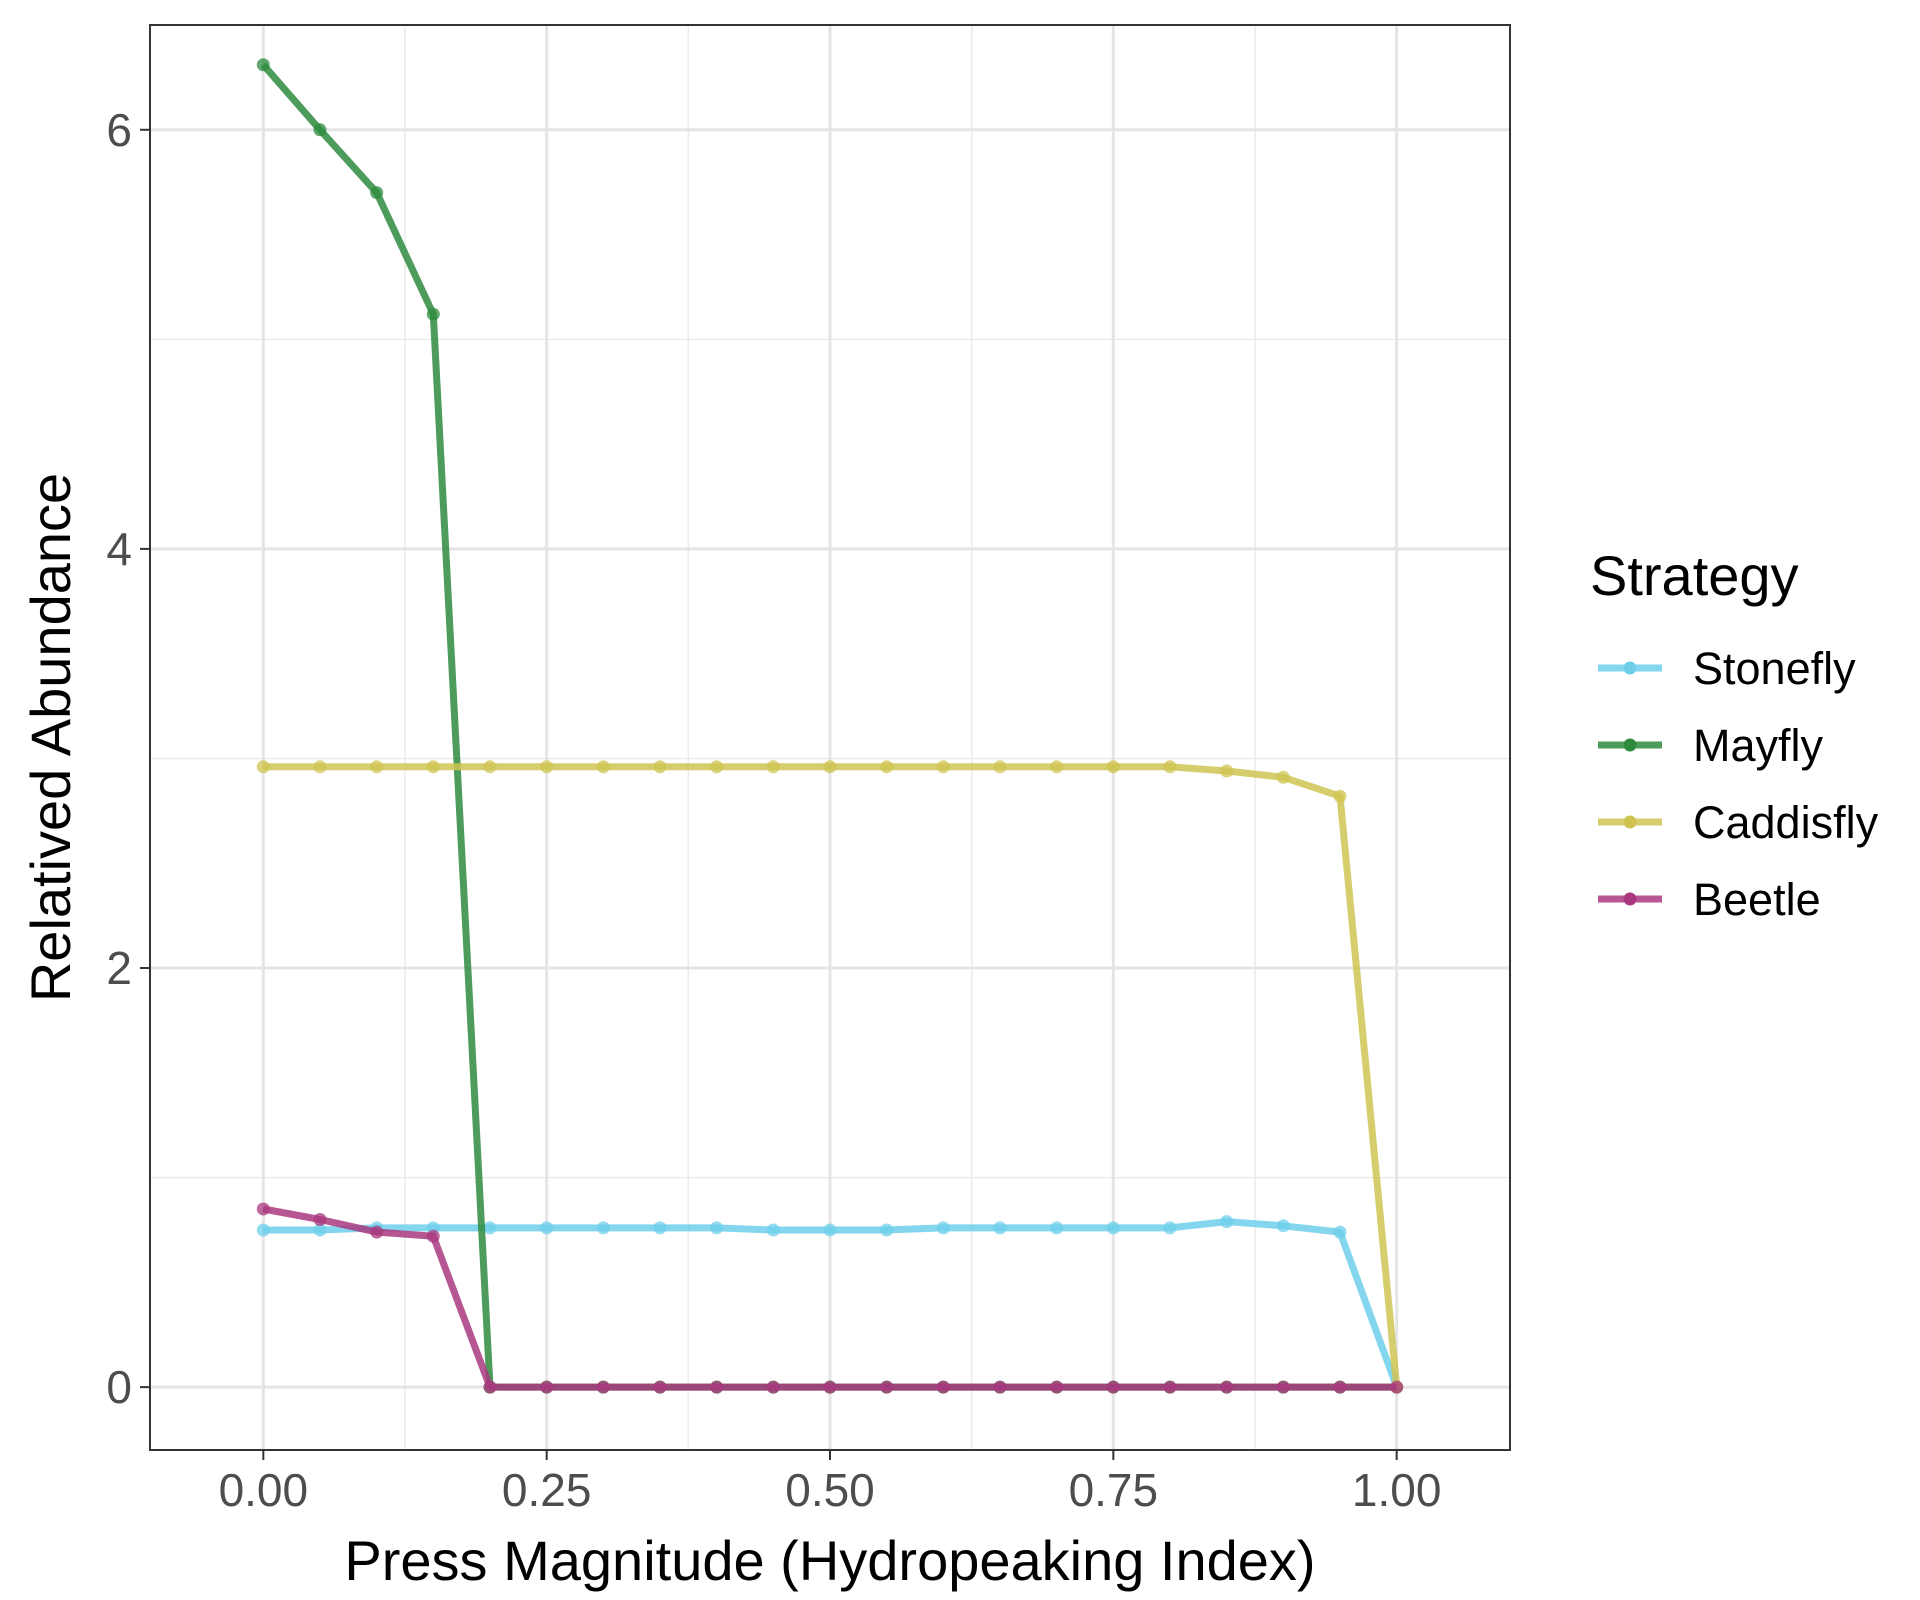 This screenshot has width=1920, height=1600. I want to click on legend-label: Beetle, so click(1757, 899).